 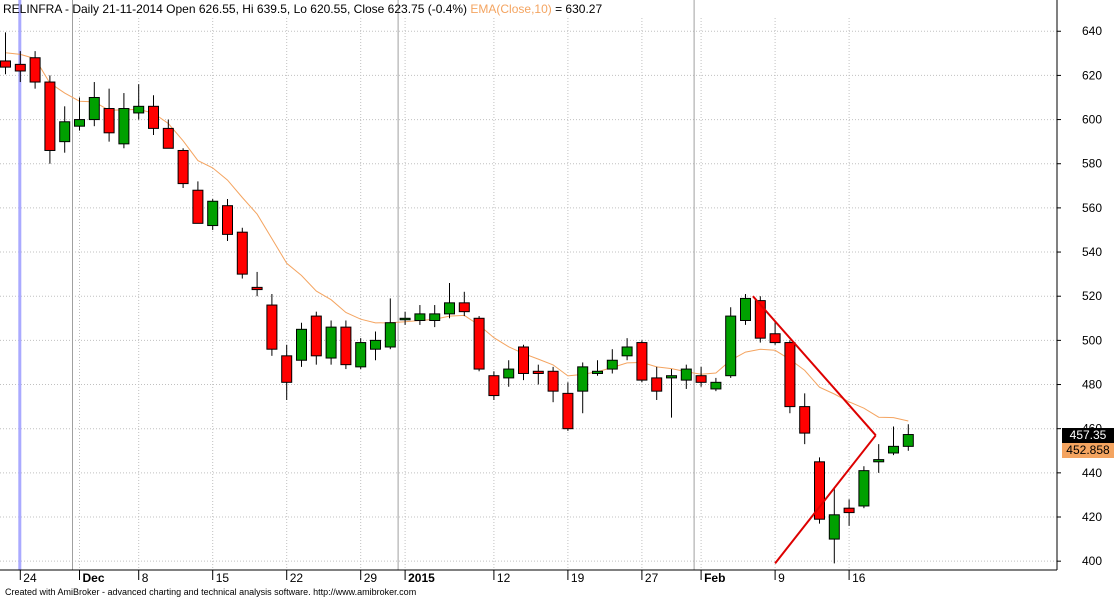 What do you see at coordinates (1092, 340) in the screenshot?
I see `y-tick-label: 500` at bounding box center [1092, 340].